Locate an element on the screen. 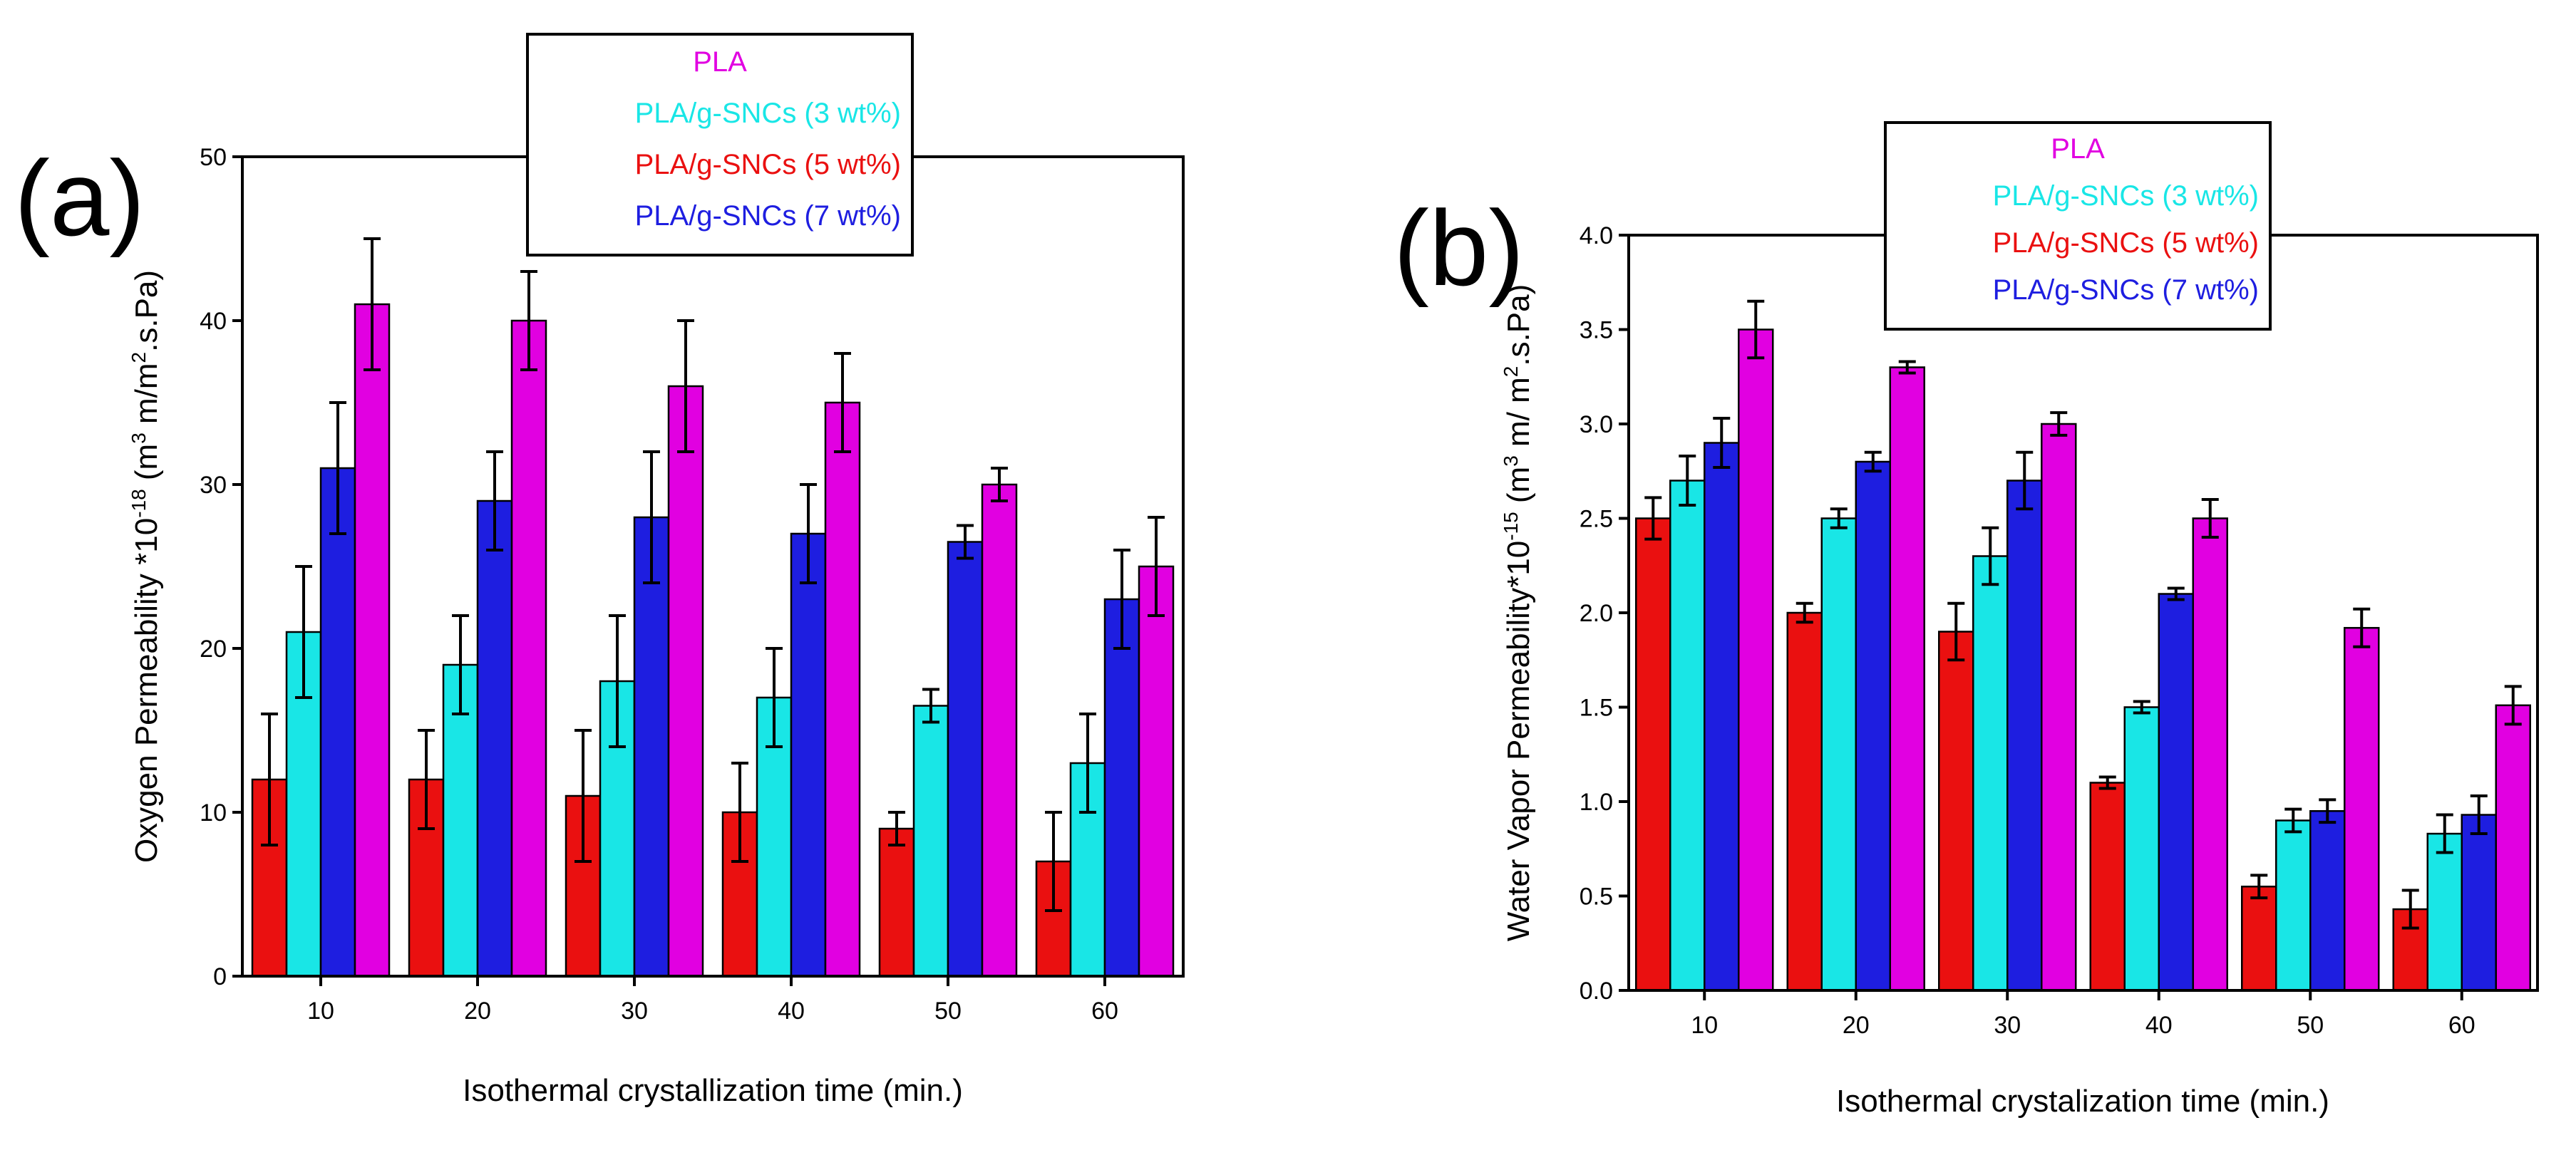 This screenshot has height=1155, width=2576. panel-b-y-axis-title-part: m/ m is located at coordinates (1518, 416).